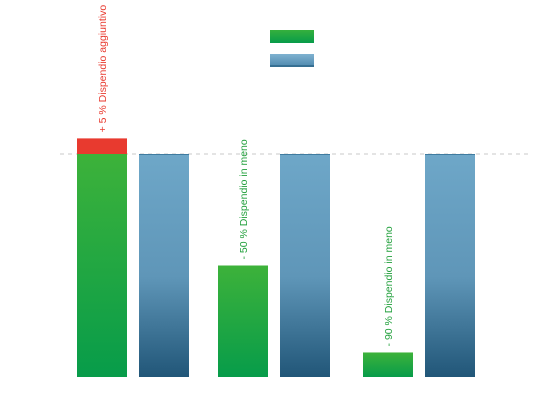 The width and height of the screenshot is (560, 420). I want to click on bar-group3-blue, so click(450, 265).